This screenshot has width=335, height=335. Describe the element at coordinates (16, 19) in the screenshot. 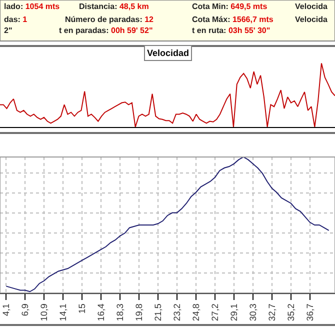

I see `text: das: 1` at that location.